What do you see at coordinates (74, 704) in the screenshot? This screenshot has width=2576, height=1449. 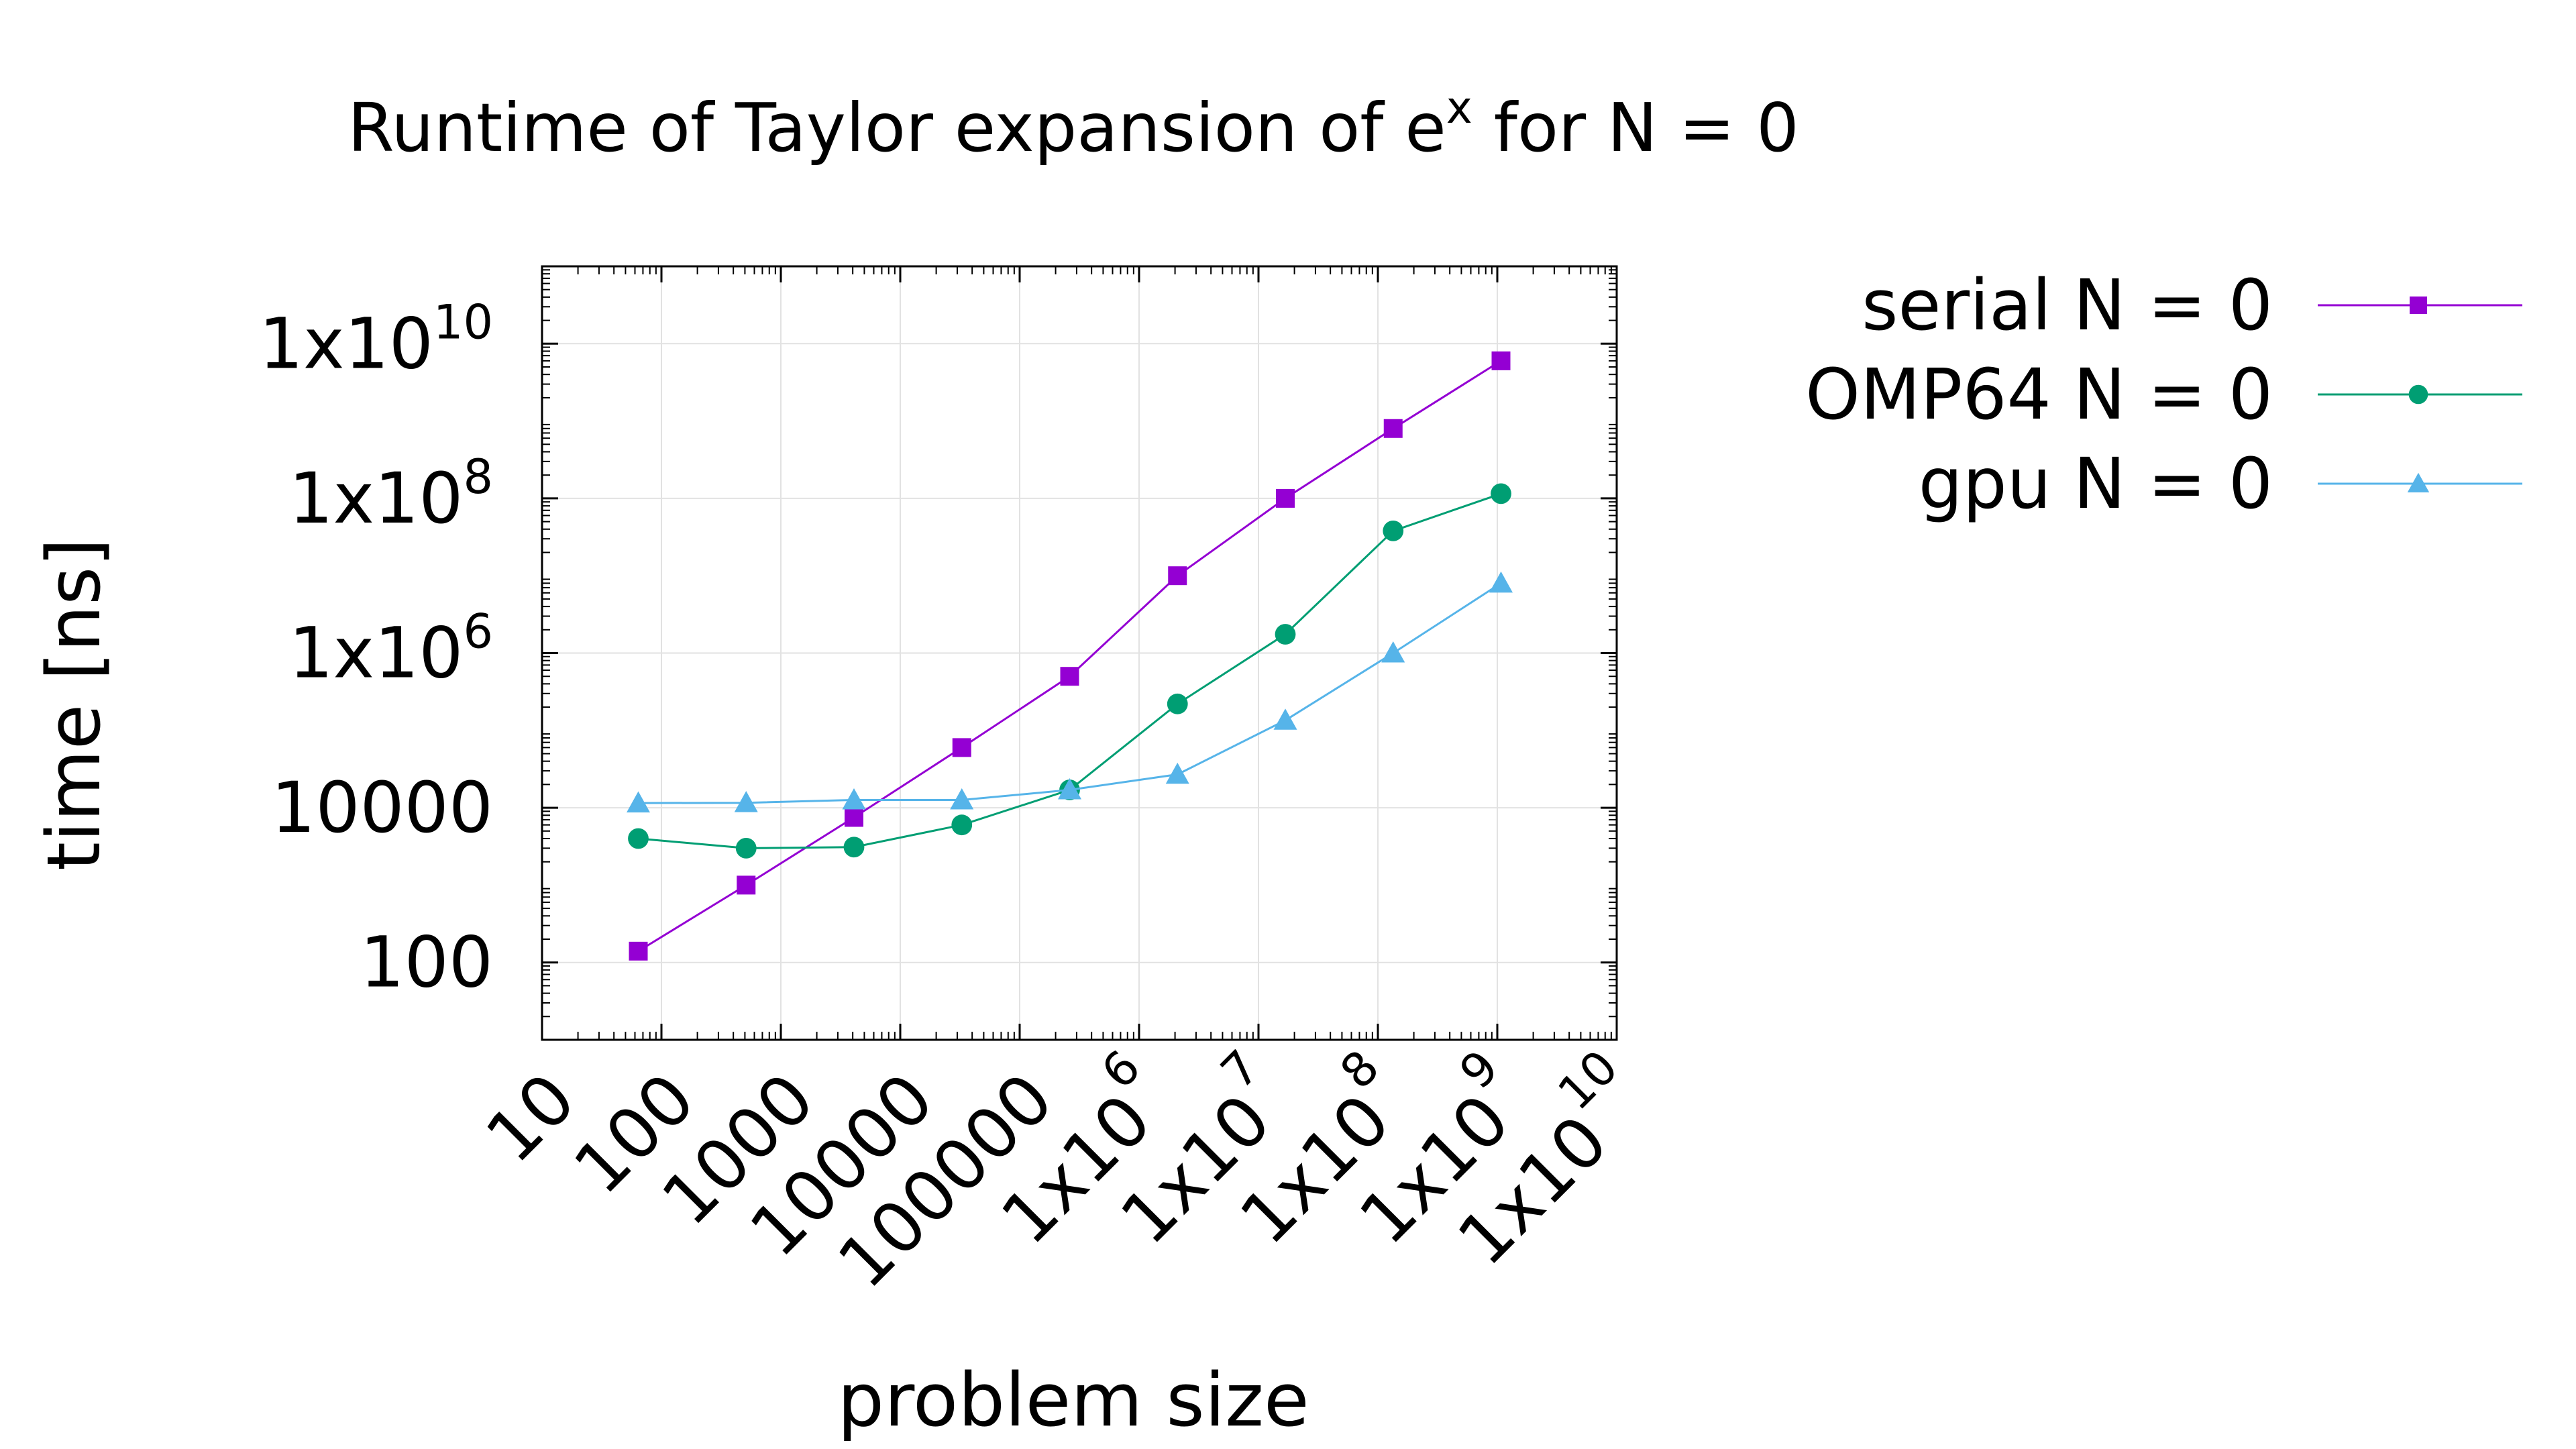 I see `y-axis-title: time [ns]` at bounding box center [74, 704].